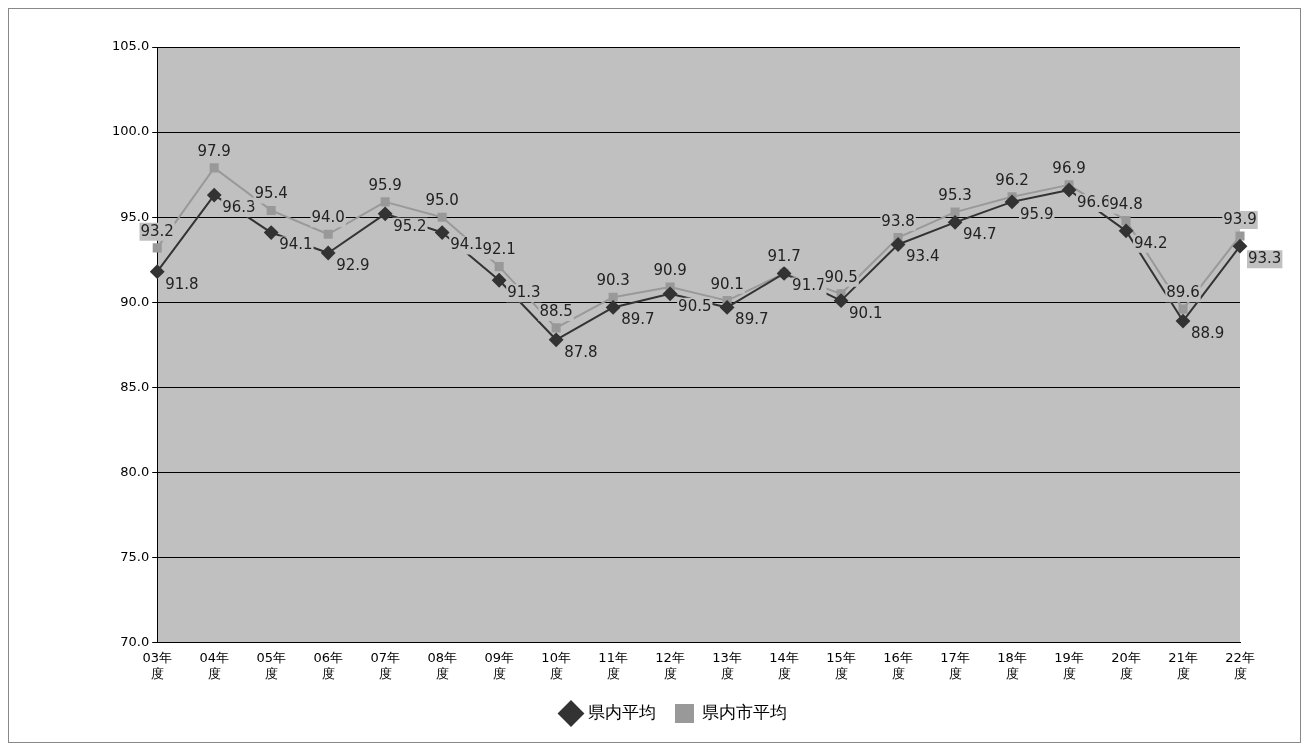  What do you see at coordinates (581, 351) in the screenshot?
I see `data-label: 87.8` at bounding box center [581, 351].